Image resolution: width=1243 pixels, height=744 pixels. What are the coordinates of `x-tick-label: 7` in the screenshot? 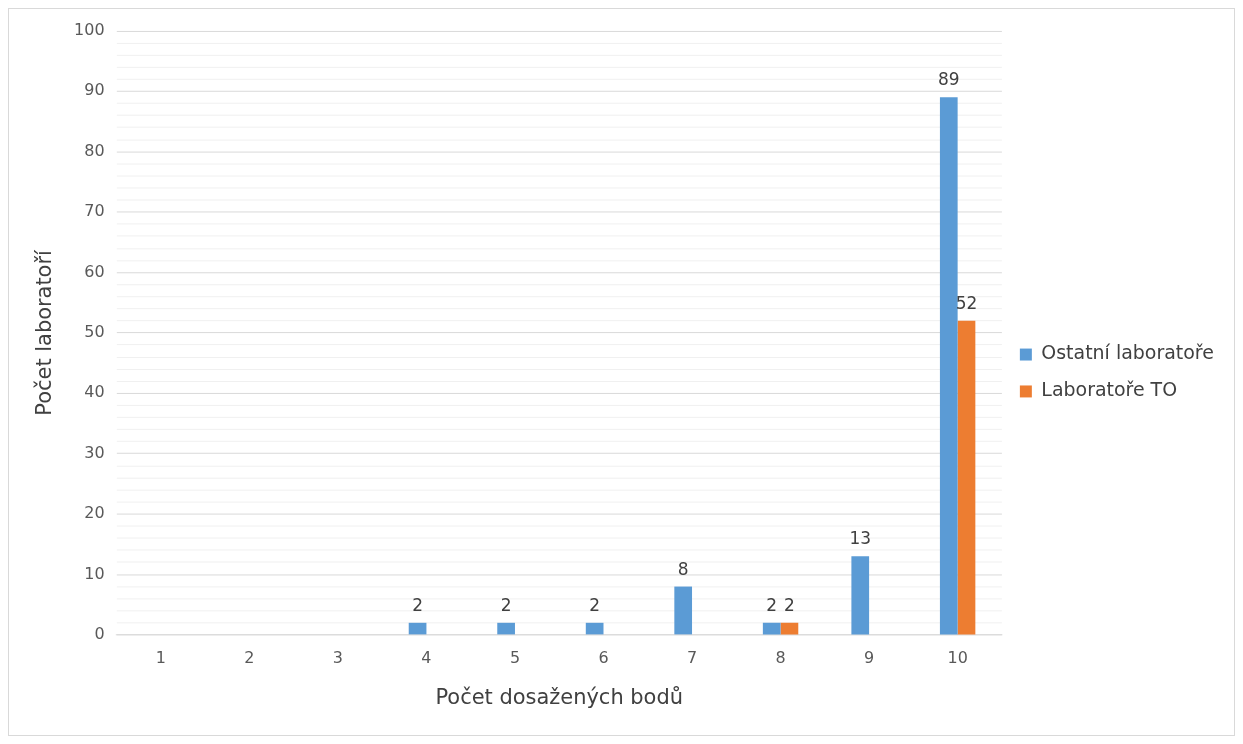 It's located at (692, 657).